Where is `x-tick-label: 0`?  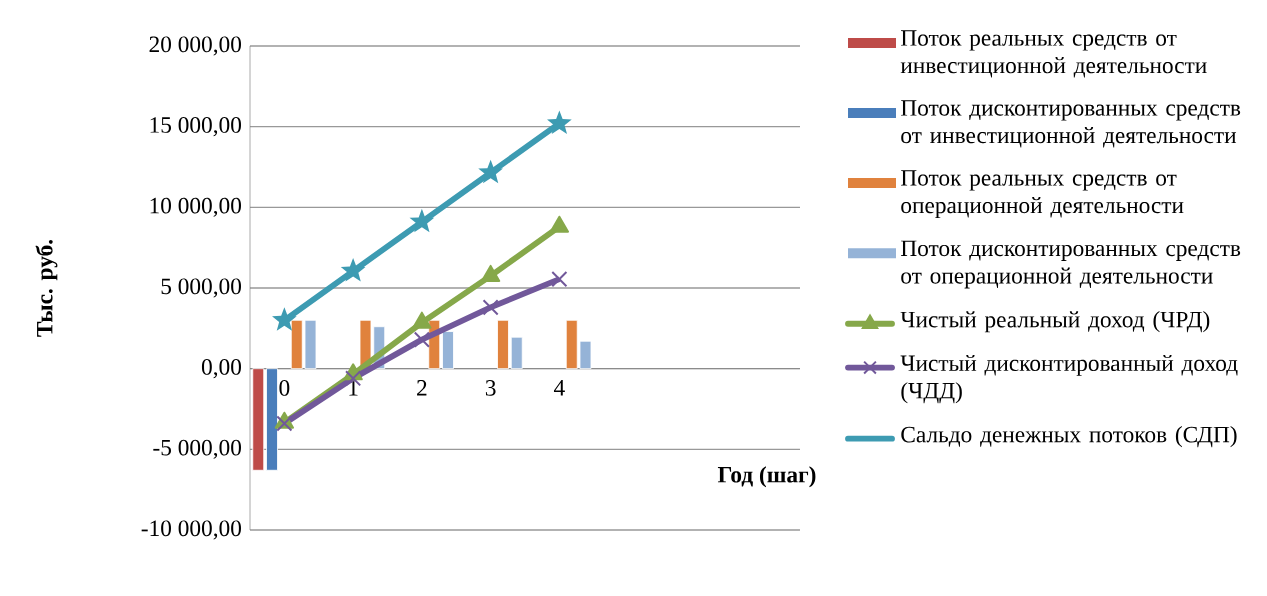 x-tick-label: 0 is located at coordinates (284, 388).